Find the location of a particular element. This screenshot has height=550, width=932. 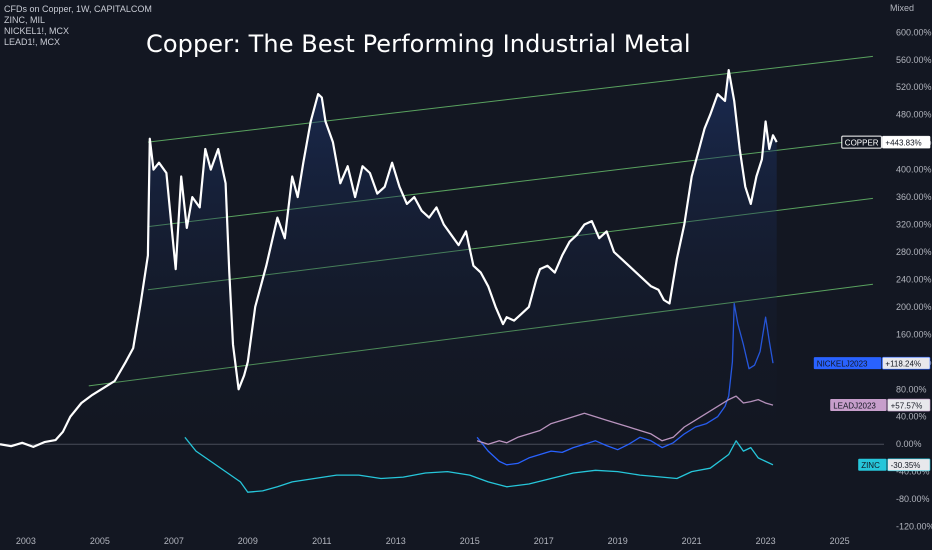

badge-nickelj2023: NICKELJ2023 +118.24% is located at coordinates (872, 363).